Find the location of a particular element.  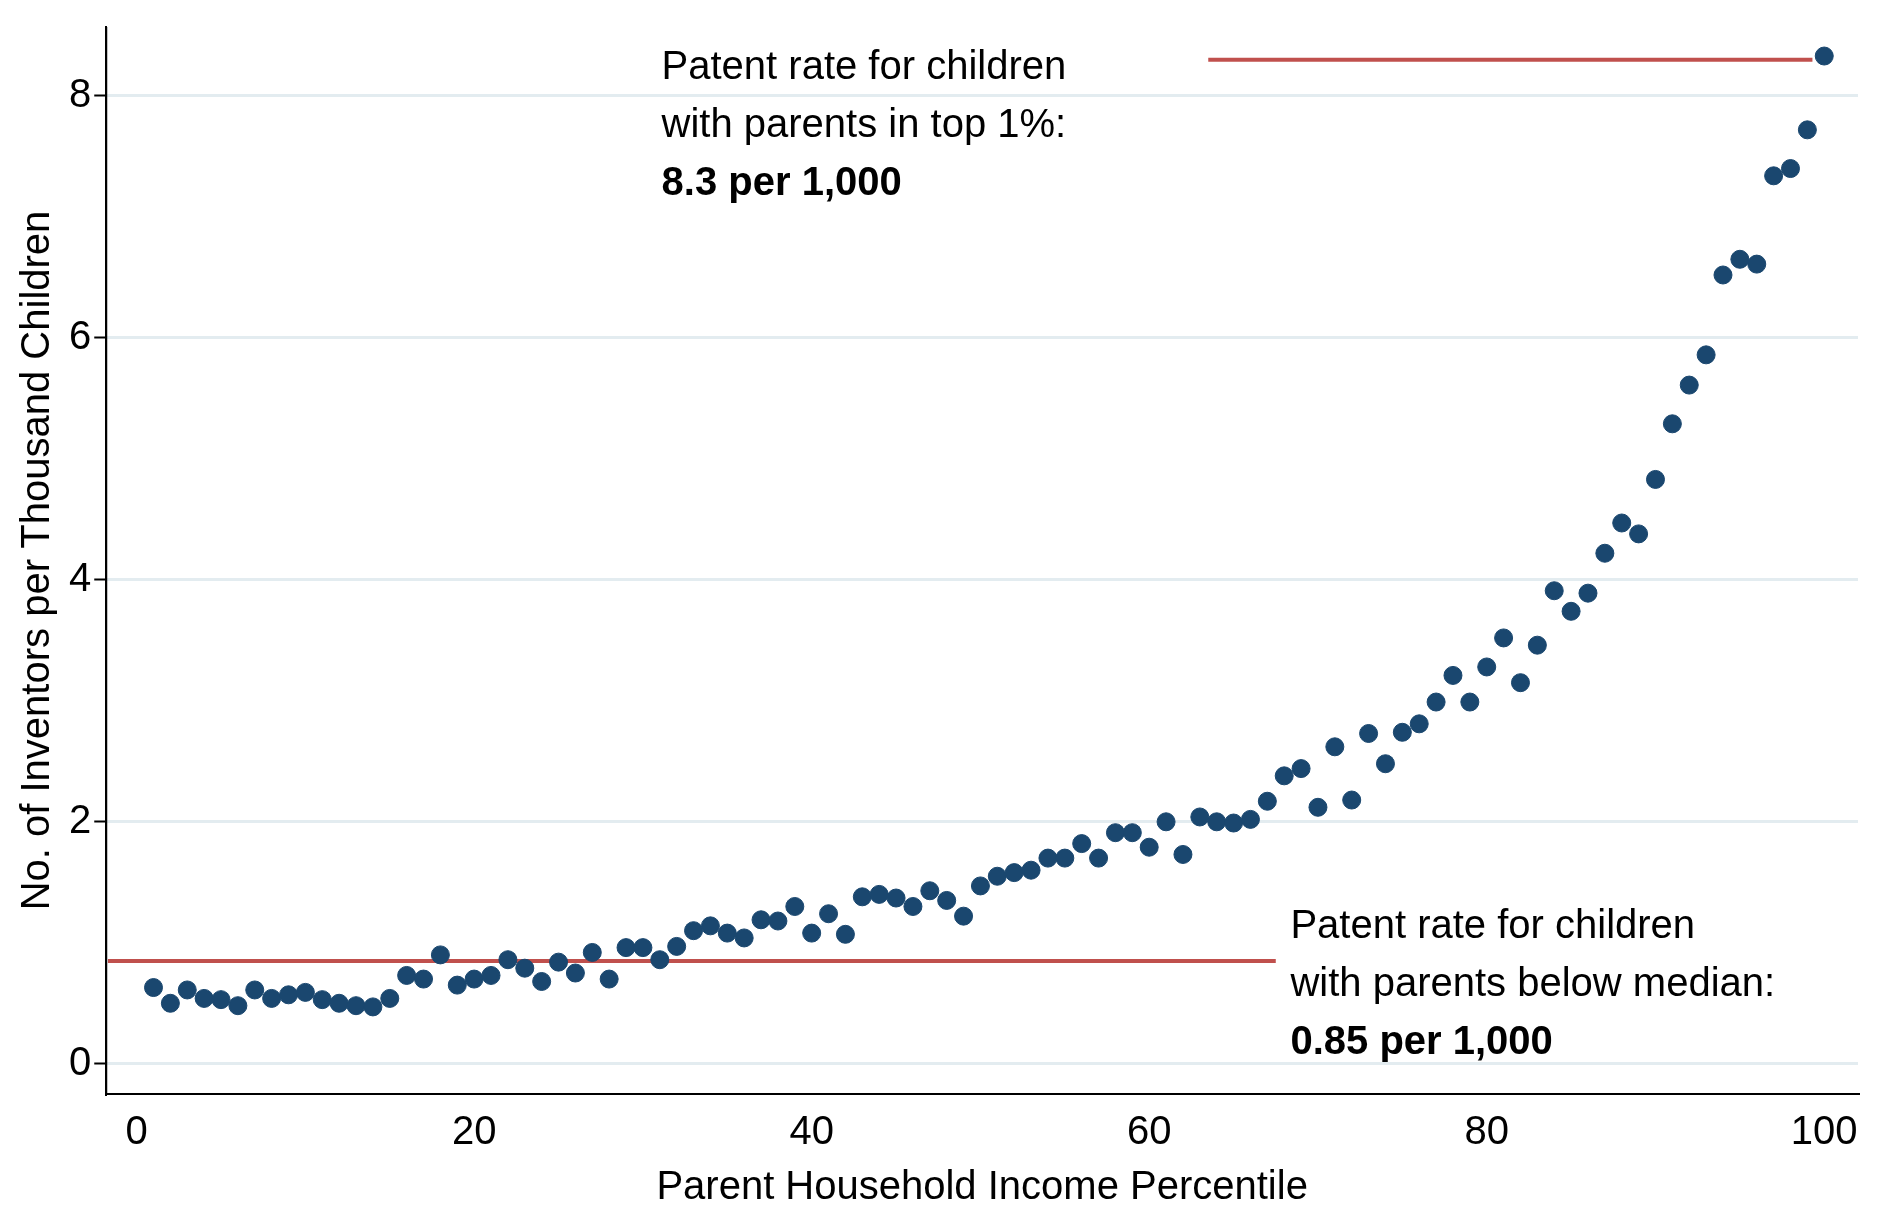

x-tick-label: 0 is located at coordinates (136, 1130).